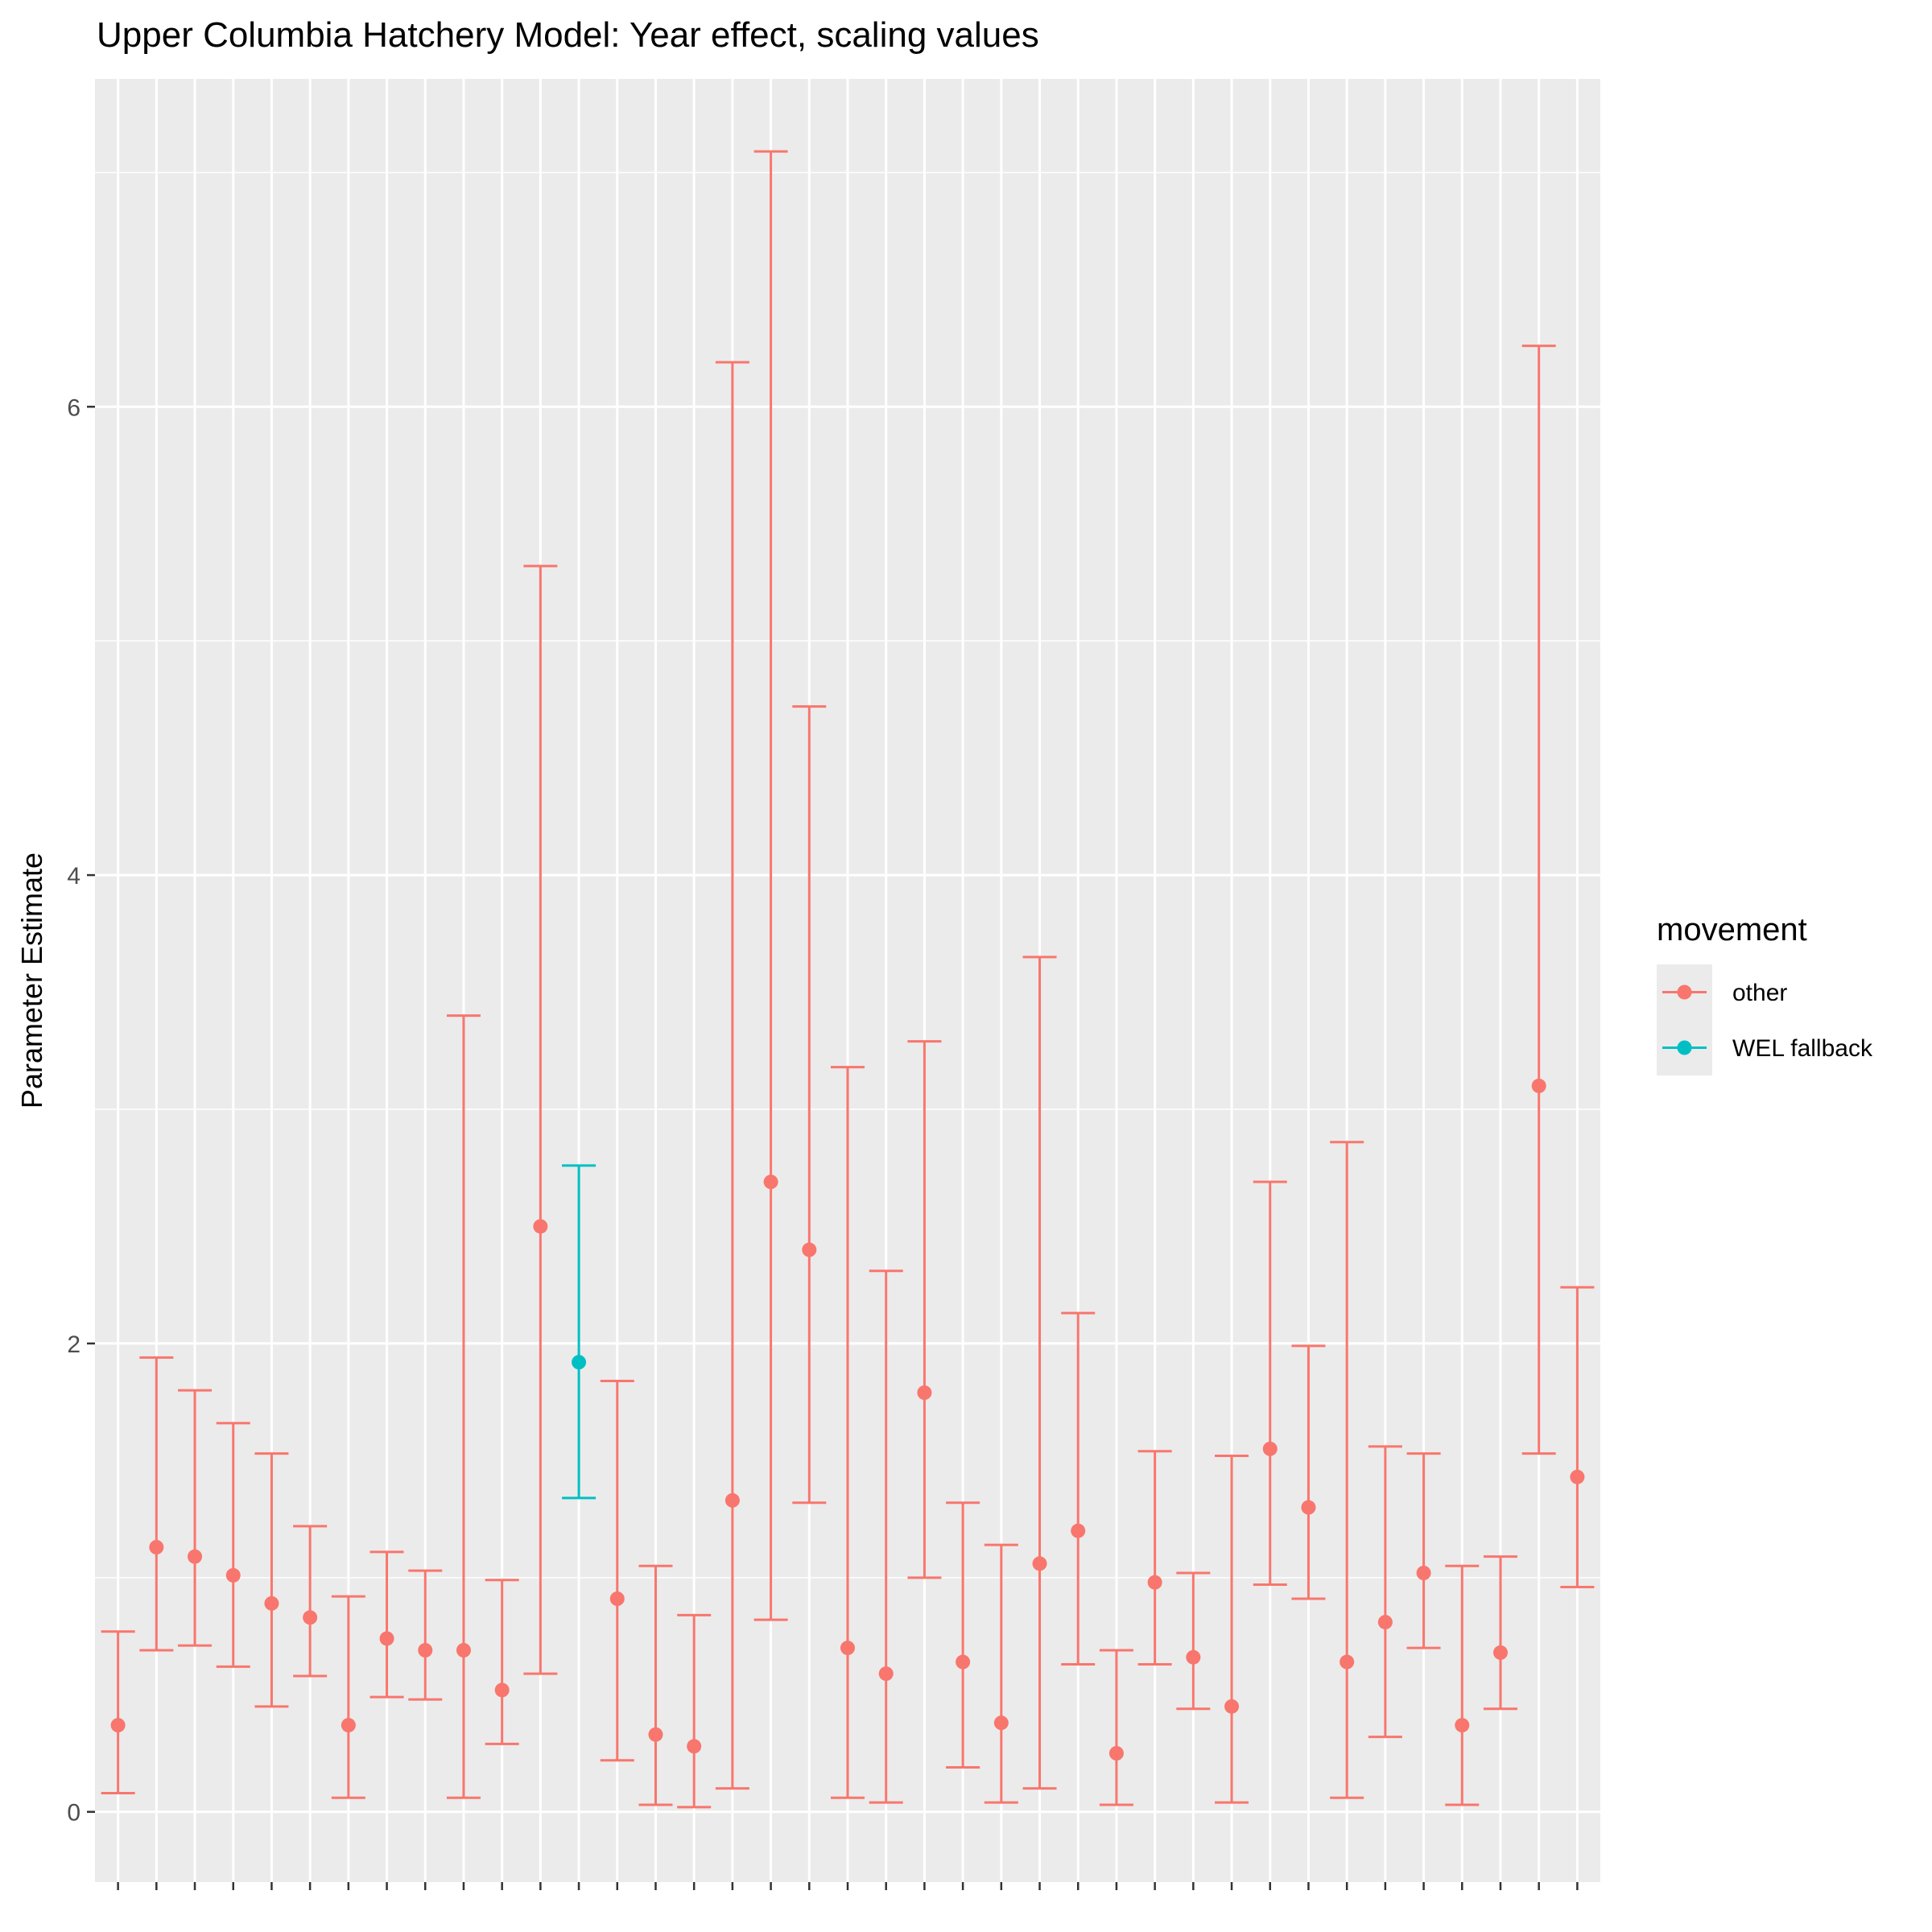  Describe the element at coordinates (73, 407) in the screenshot. I see `y-tick-label: 6` at that location.